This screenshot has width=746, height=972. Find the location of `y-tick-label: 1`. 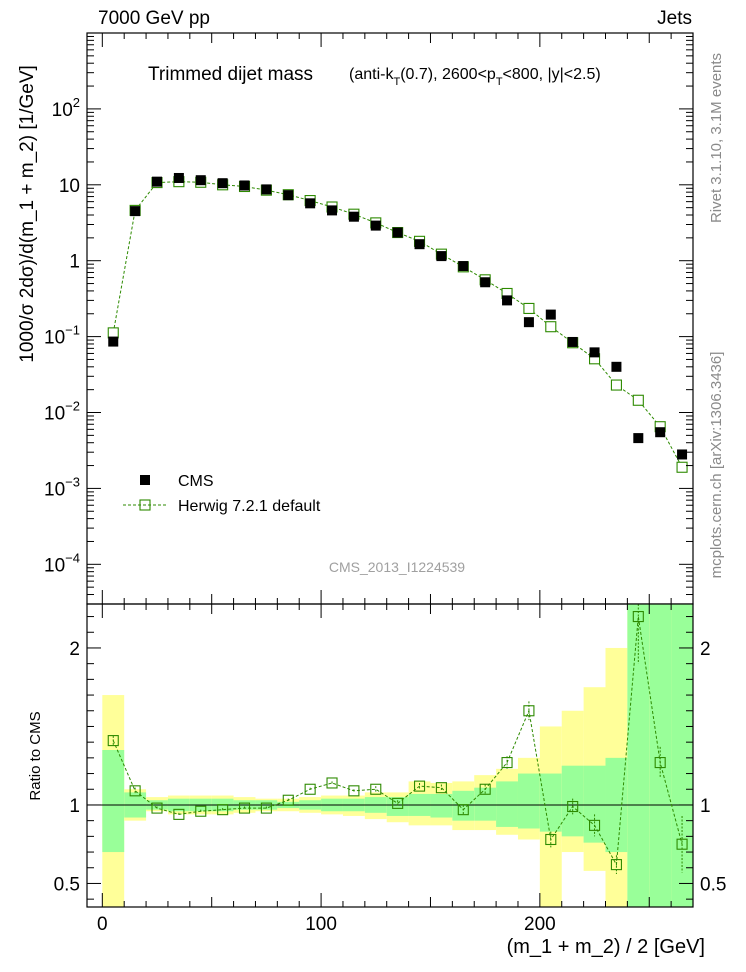

y-tick-label: 1 is located at coordinates (74, 262).